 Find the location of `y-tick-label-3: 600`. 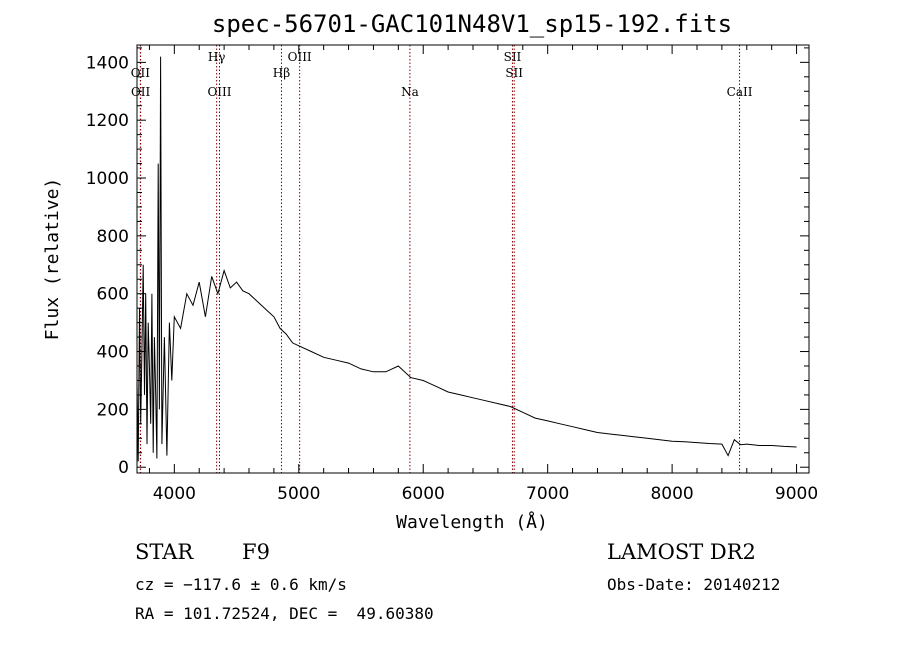

y-tick-label-3: 600 is located at coordinates (113, 295).